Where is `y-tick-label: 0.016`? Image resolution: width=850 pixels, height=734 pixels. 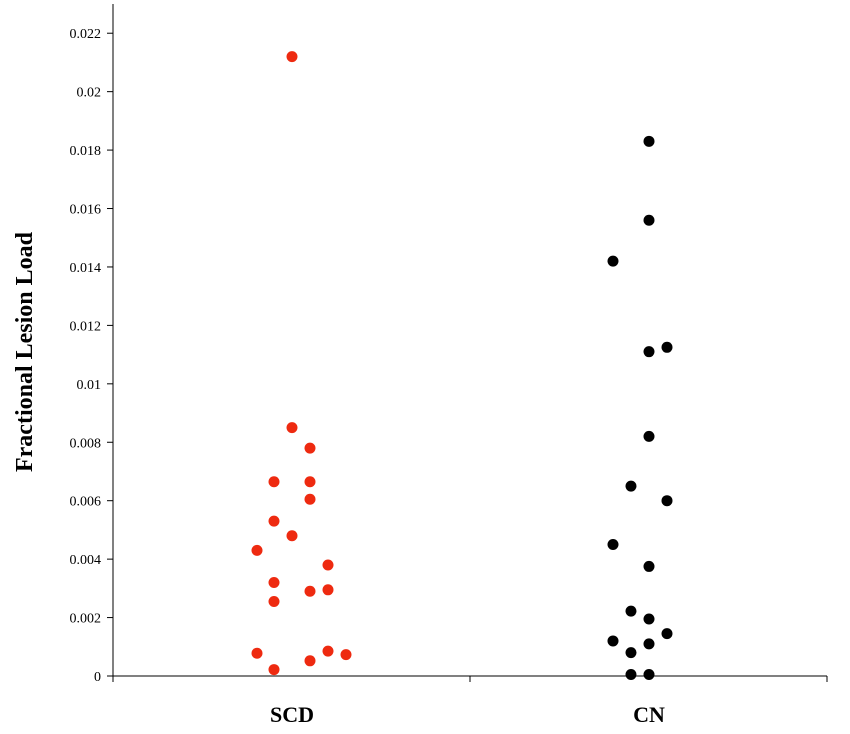 y-tick-label: 0.016 is located at coordinates (86, 210).